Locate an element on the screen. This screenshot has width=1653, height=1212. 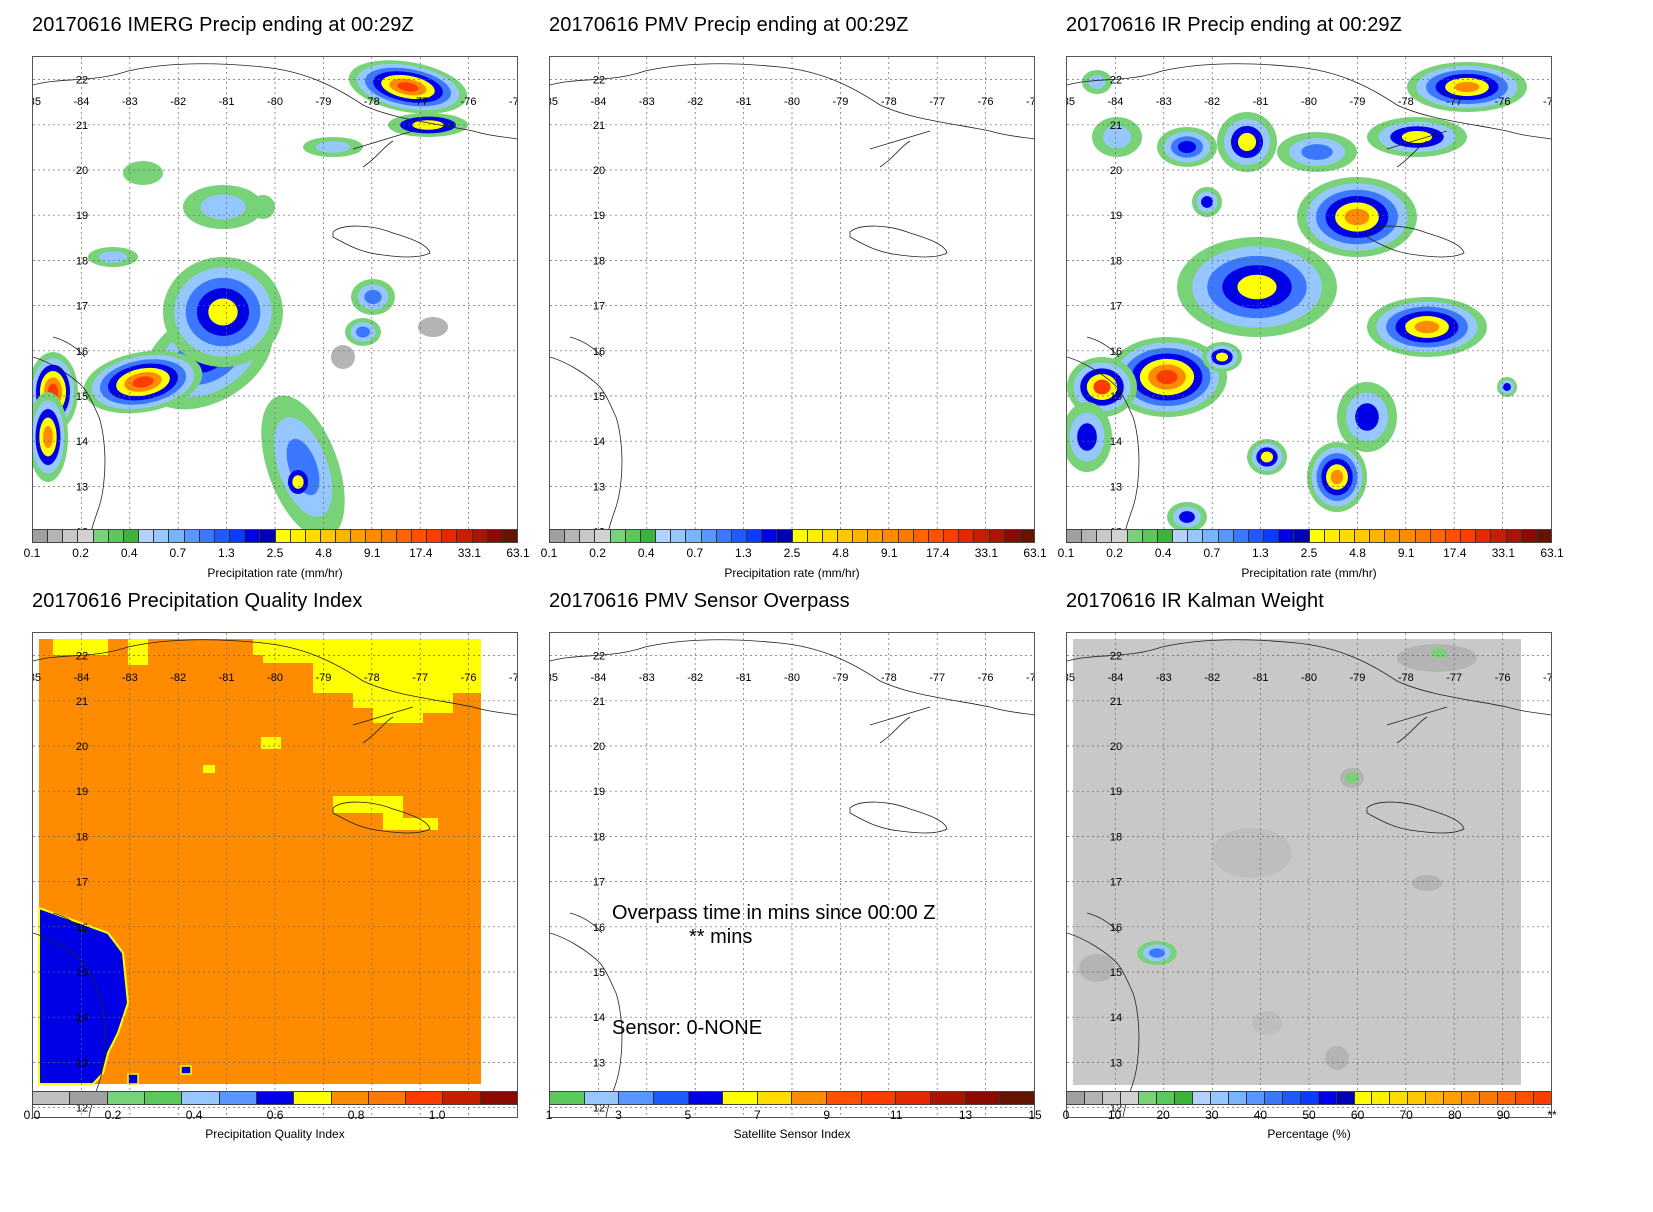
colorbar-ticks: 0 10 20 30 40 50 60 70 80 90 ** is located at coordinates (1310, 1115).